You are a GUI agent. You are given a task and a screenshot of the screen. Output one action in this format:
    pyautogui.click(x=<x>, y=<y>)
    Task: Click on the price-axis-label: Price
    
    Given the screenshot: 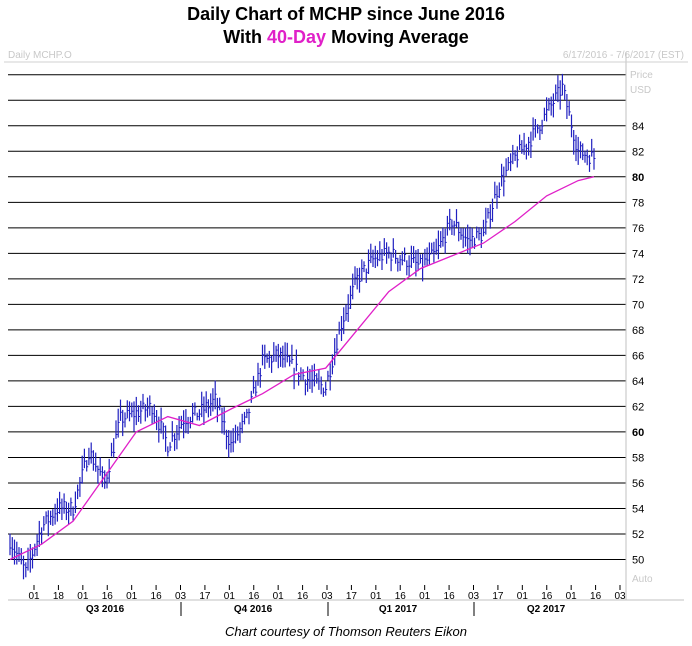 What is the action you would take?
    pyautogui.click(x=641, y=75)
    